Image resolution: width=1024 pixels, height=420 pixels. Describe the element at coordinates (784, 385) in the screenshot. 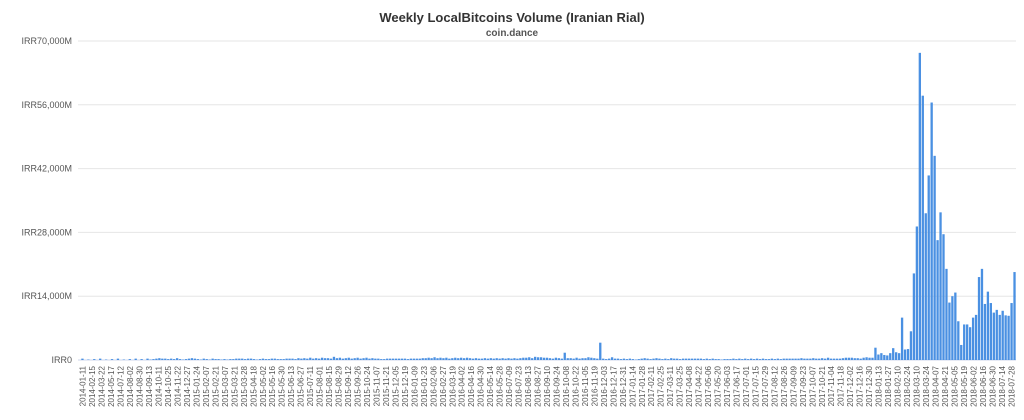

I see `x-tick-label: 2017-08-26` at that location.